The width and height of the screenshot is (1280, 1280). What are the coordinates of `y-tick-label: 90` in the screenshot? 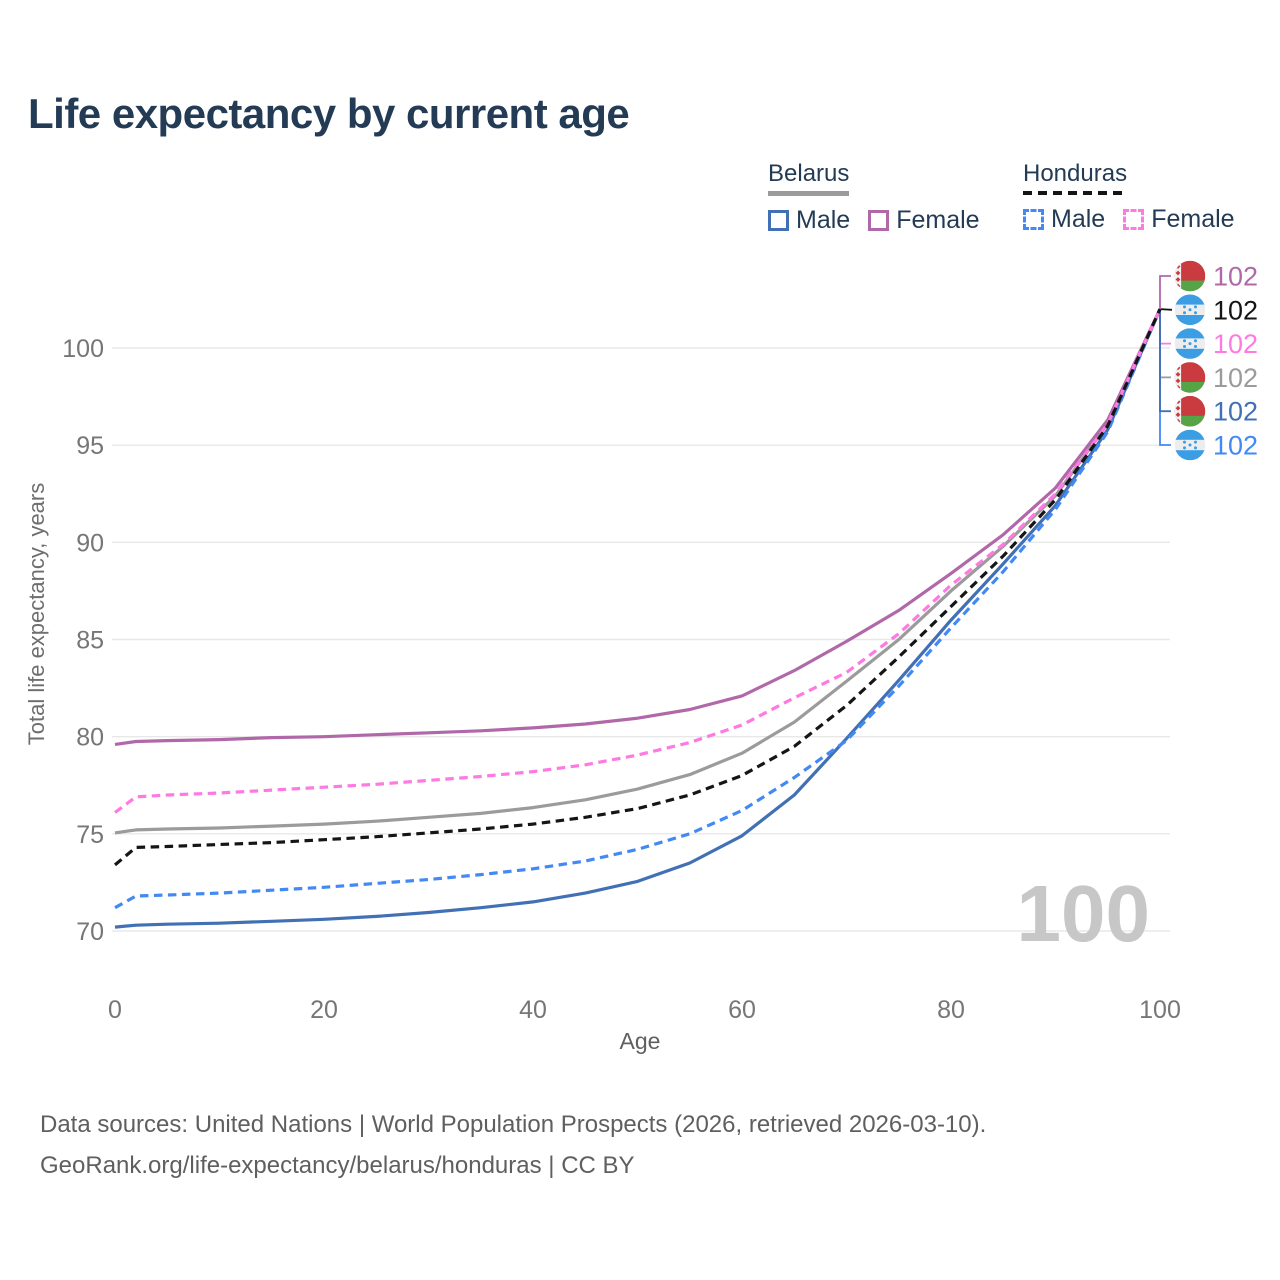 It's located at (90, 543).